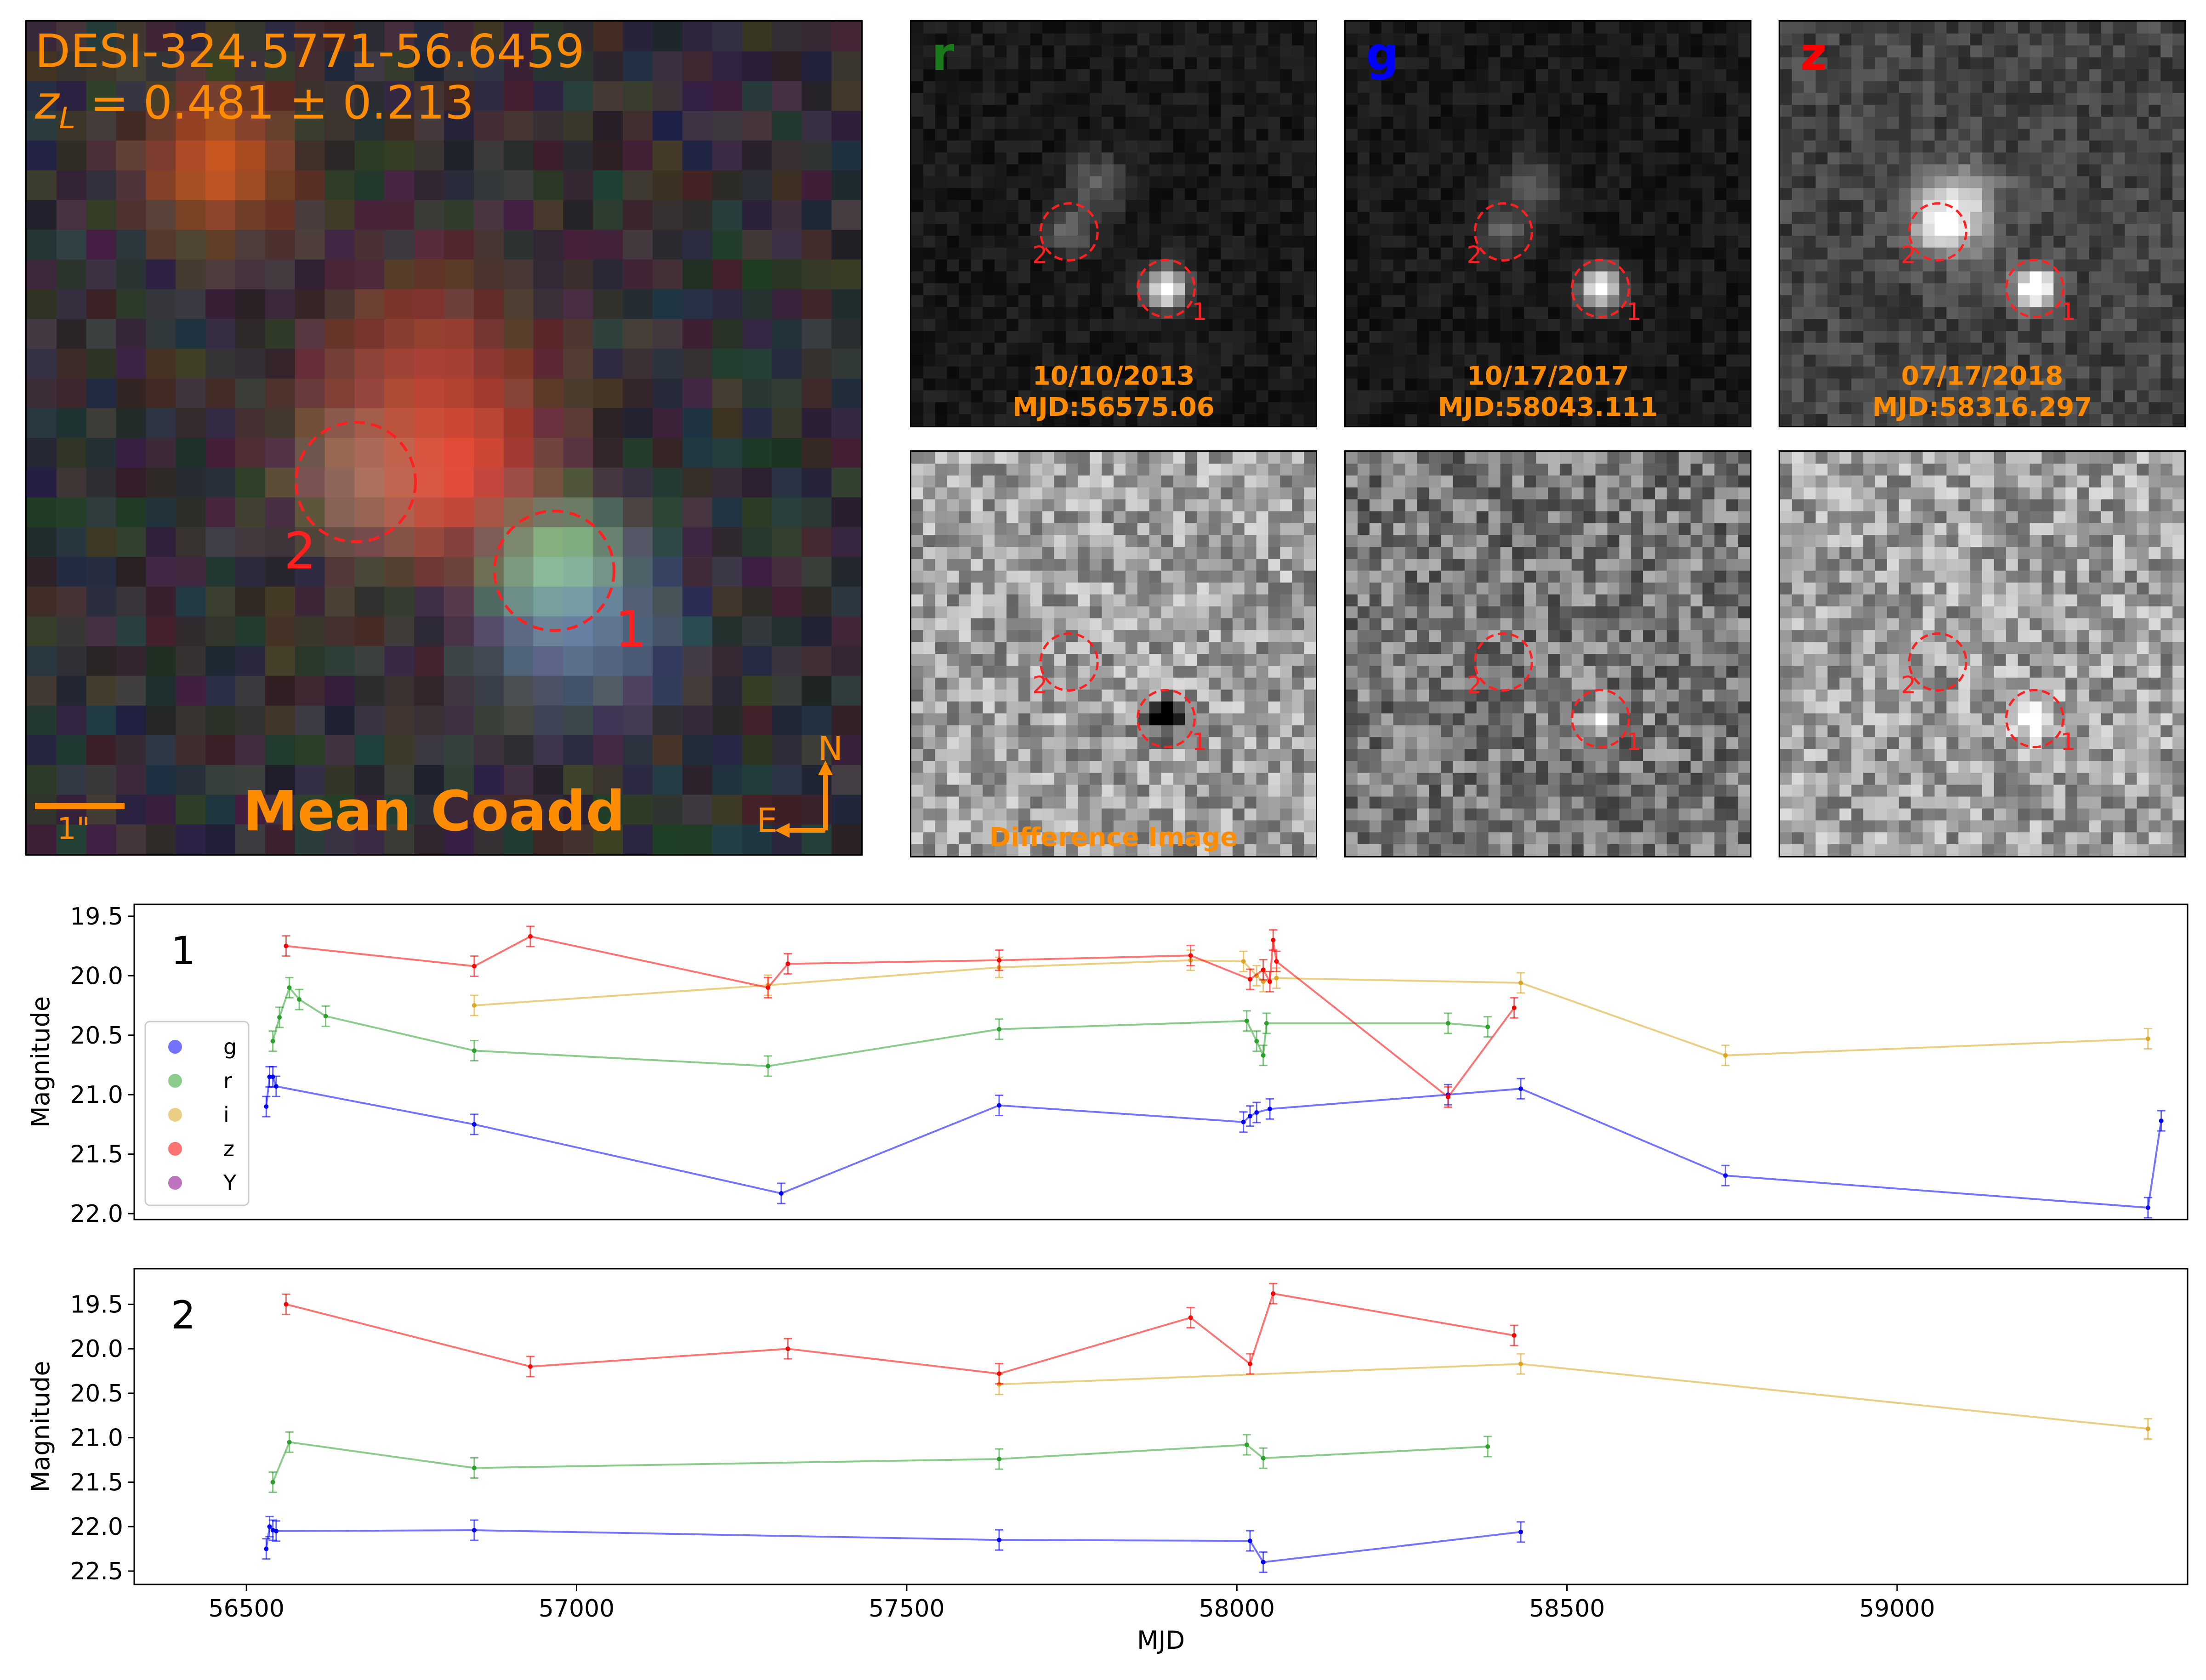 This screenshot has height=1680, width=2206. Describe the element at coordinates (1114, 654) in the screenshot. I see `cutout-pixels: 2 1 Difference Image` at that location.